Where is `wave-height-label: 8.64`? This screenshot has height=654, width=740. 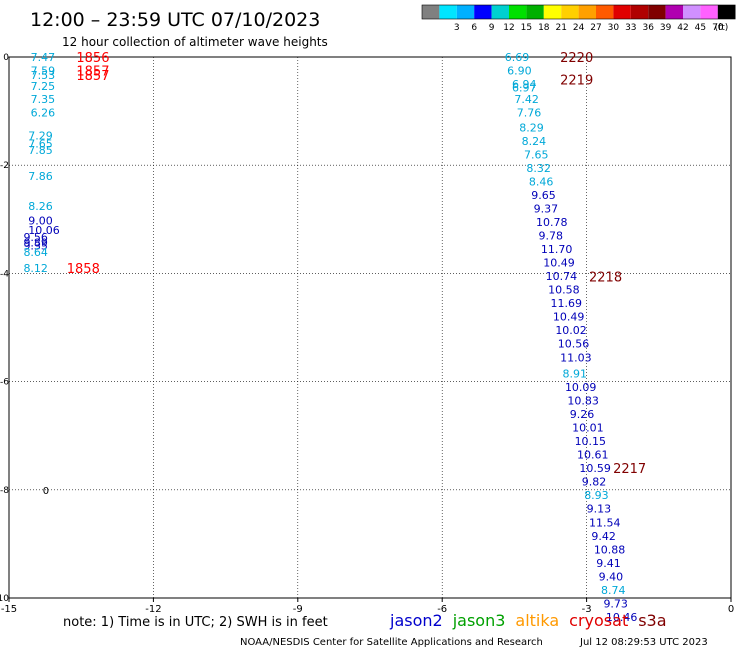
wave-height-label: 8.64 is located at coordinates (35, 252).